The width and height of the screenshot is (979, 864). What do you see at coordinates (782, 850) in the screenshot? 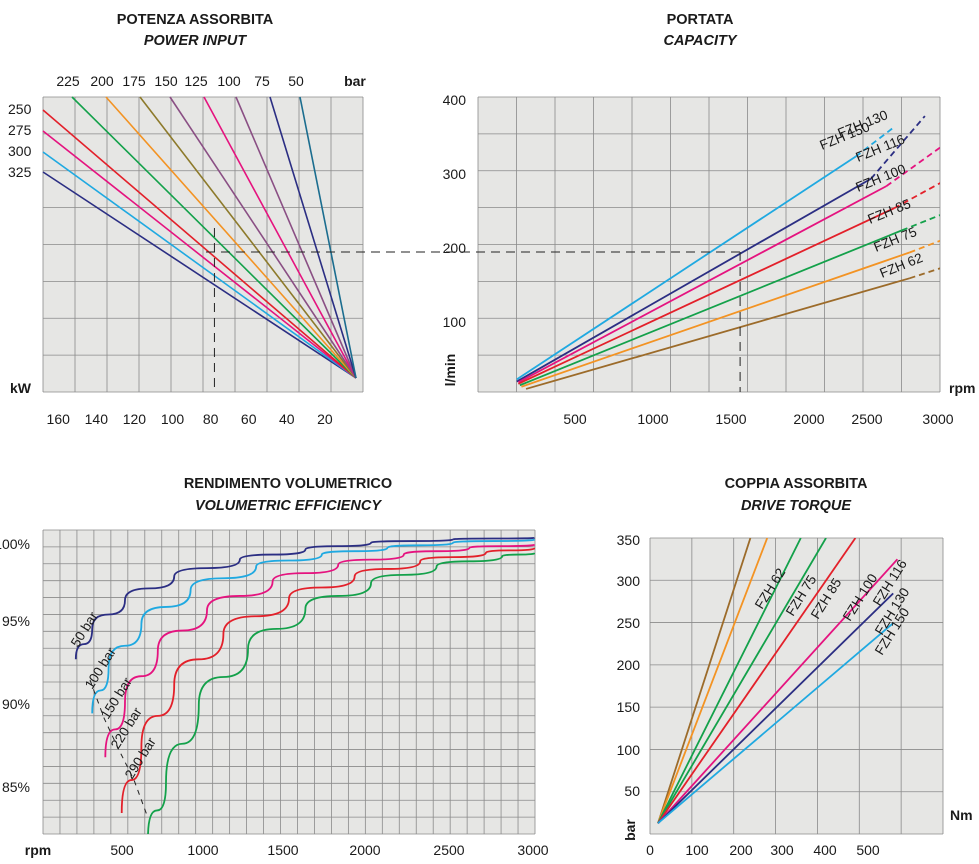
I see `torque-x-tick: 300` at bounding box center [782, 850].